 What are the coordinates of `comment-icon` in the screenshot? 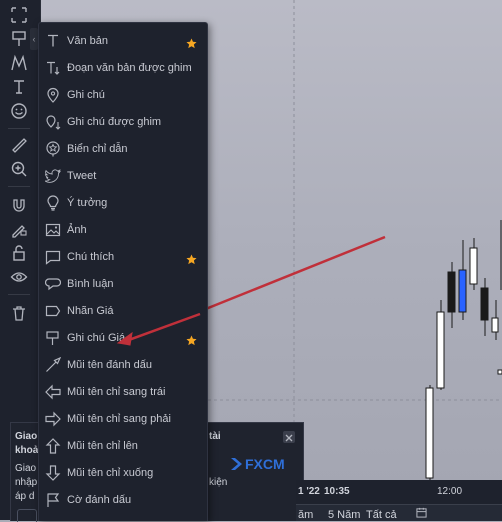 It's located at (53, 284).